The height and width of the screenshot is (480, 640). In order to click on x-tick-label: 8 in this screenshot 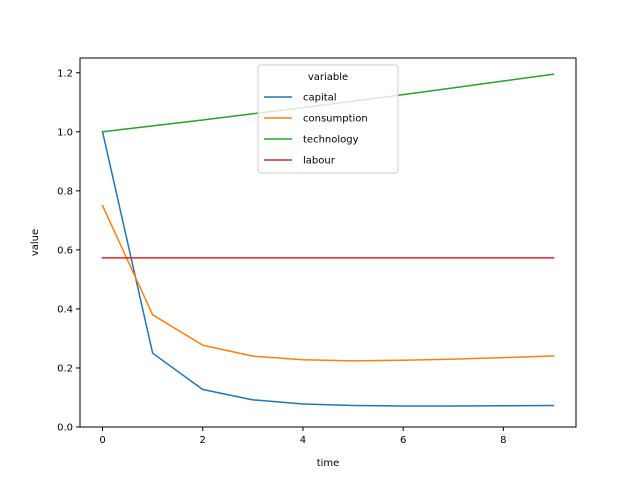, I will do `click(503, 440)`.